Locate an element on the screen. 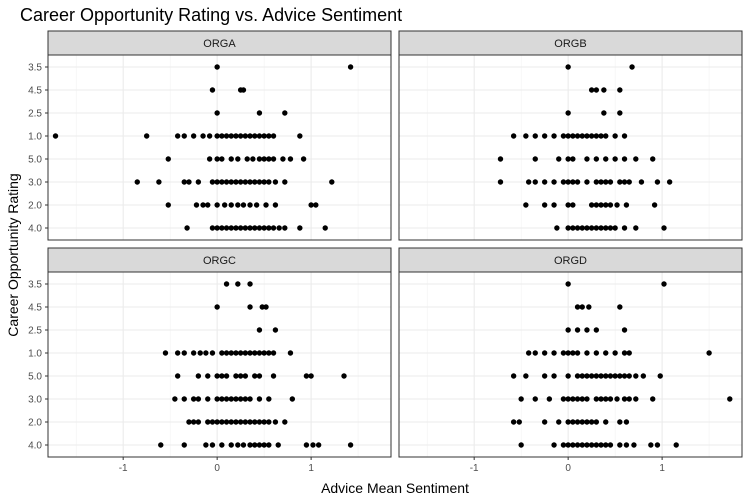  y-tick-label: 1.0 is located at coordinates (35, 137).